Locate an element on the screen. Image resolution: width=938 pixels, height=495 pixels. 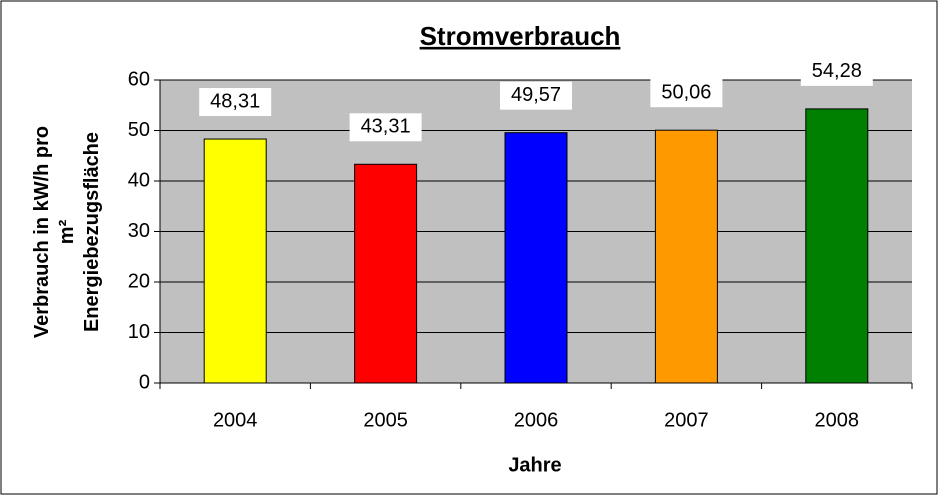
chart-title: Stromverbrauch is located at coordinates (520, 36).